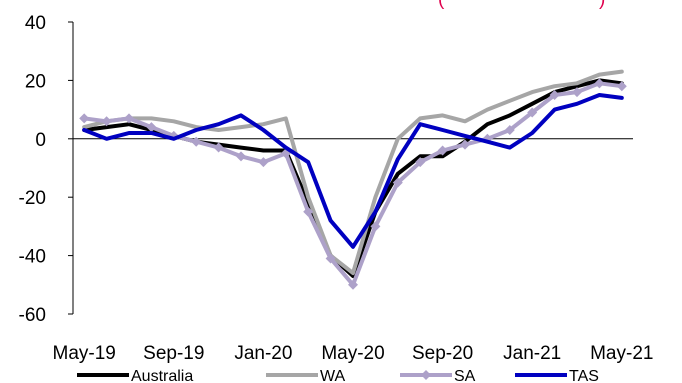  I want to click on legend-marker-sa, so click(426, 375).